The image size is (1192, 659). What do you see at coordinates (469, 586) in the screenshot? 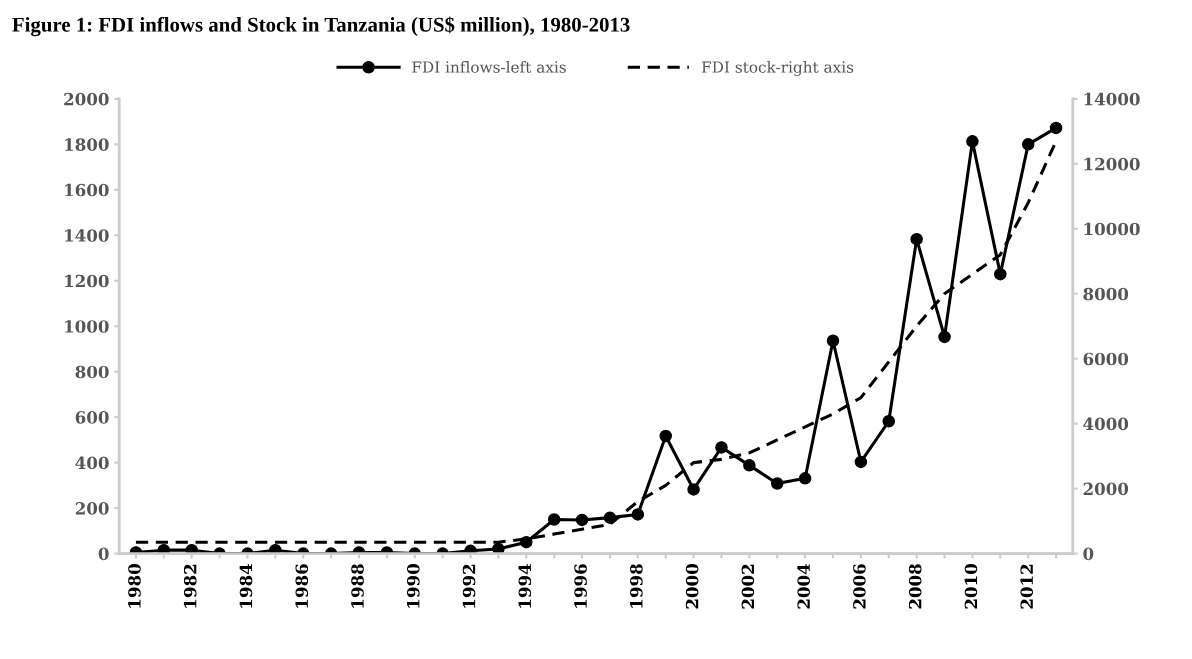
I see `x-tick-label: 1992` at bounding box center [469, 586].